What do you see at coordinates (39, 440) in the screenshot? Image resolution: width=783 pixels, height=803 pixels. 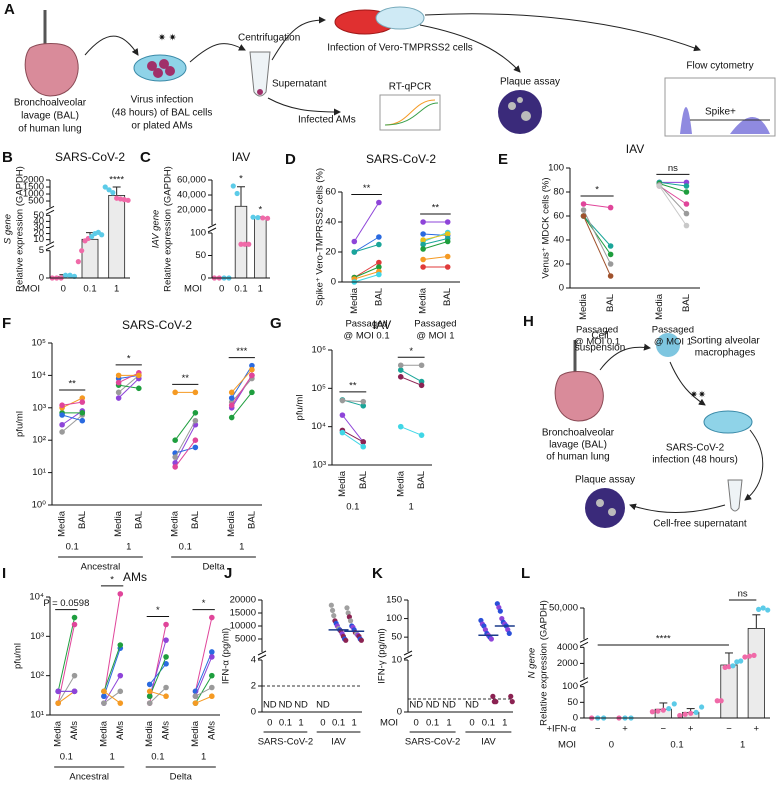 I see `y-tick-label: 10²` at bounding box center [39, 440].